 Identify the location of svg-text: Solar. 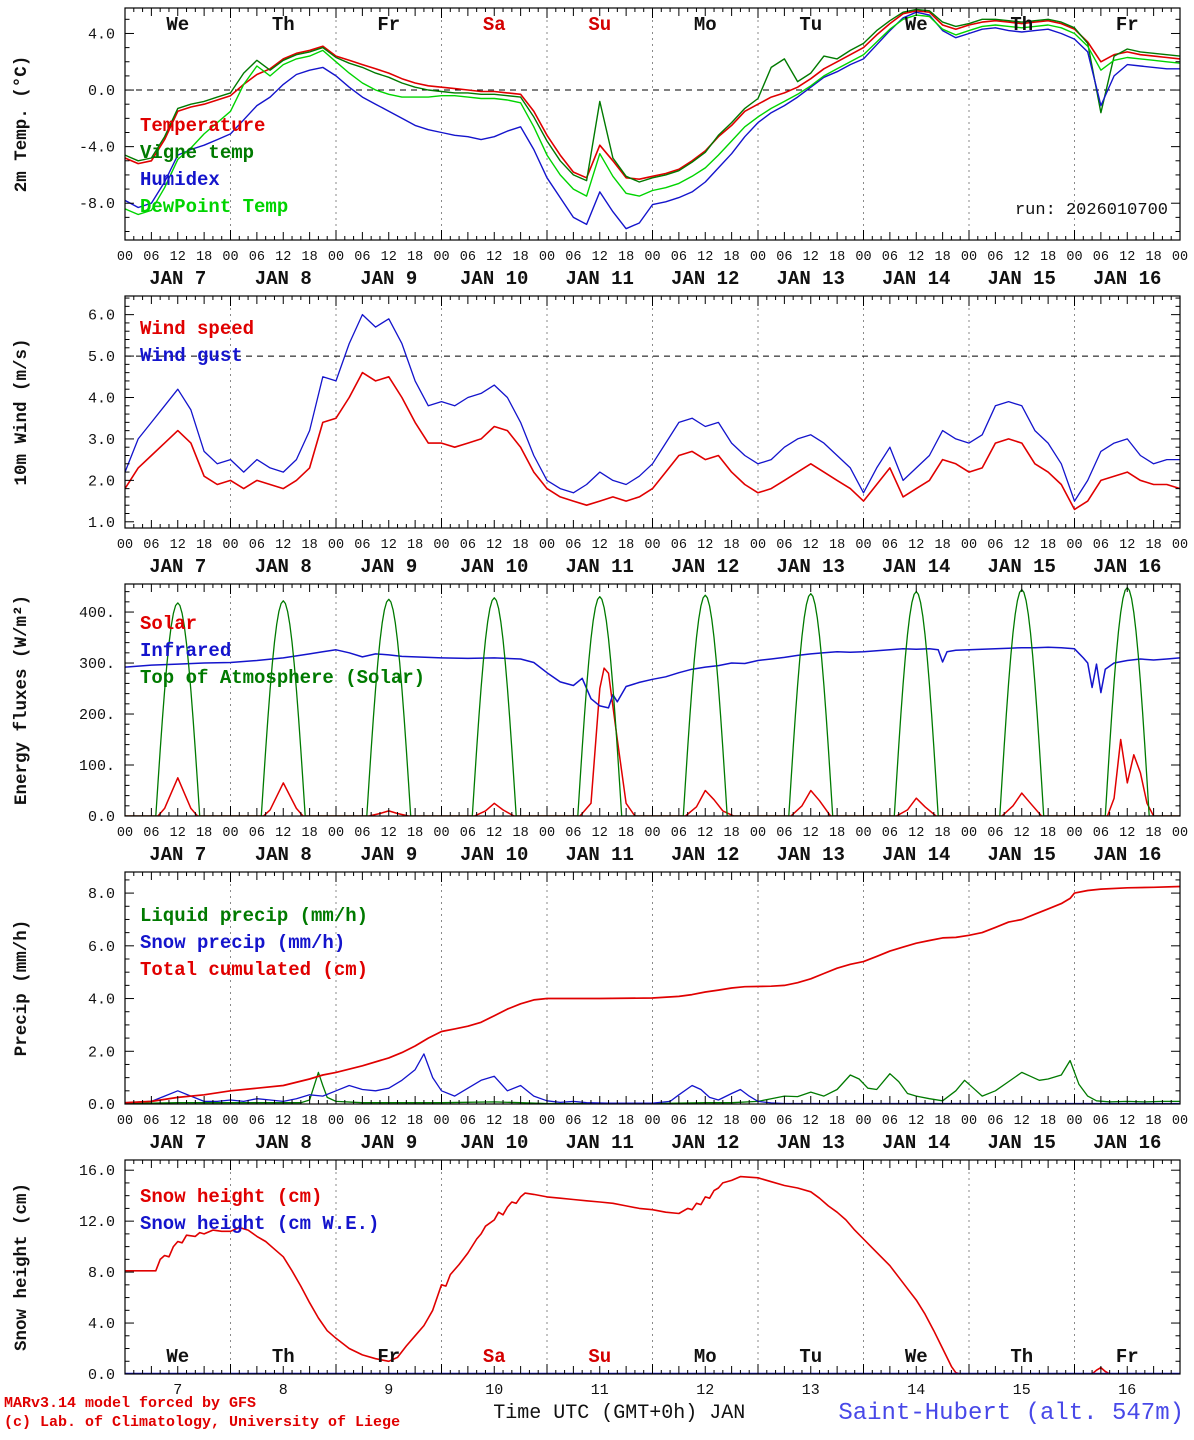
(168, 624).